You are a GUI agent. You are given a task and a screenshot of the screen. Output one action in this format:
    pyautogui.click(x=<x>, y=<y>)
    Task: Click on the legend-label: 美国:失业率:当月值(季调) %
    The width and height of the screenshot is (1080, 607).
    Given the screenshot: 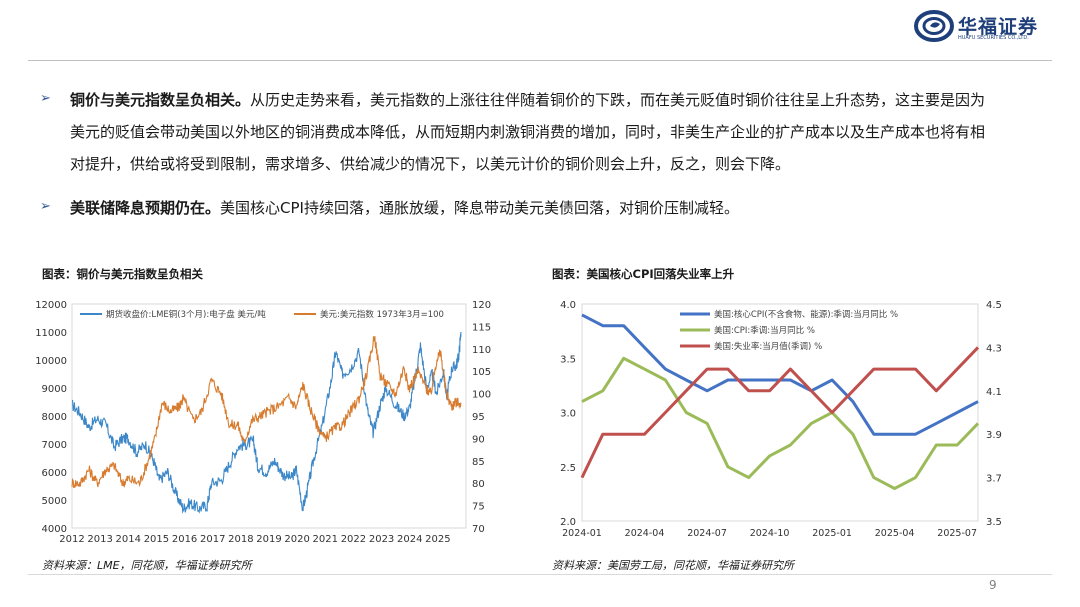 What is the action you would take?
    pyautogui.click(x=768, y=346)
    